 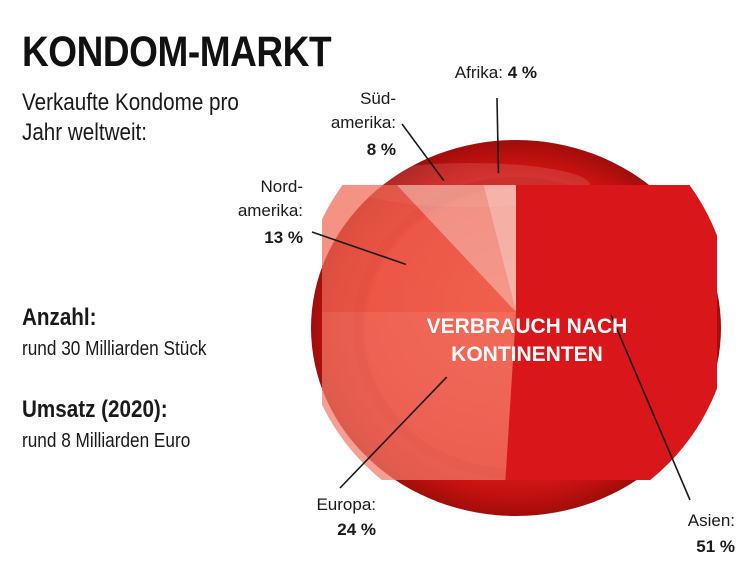 What do you see at coordinates (715, 546) in the screenshot?
I see `label-asien-value: 51 %` at bounding box center [715, 546].